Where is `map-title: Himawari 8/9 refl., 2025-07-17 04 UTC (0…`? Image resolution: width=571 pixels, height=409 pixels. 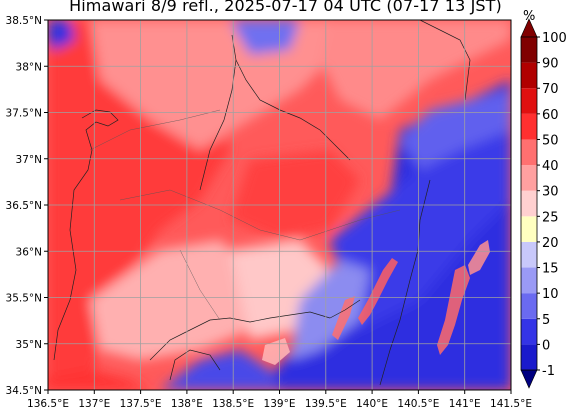
map-title: Himawari 8/9 refl., 2025-07-17 04 UTC (0… is located at coordinates (285, 7).